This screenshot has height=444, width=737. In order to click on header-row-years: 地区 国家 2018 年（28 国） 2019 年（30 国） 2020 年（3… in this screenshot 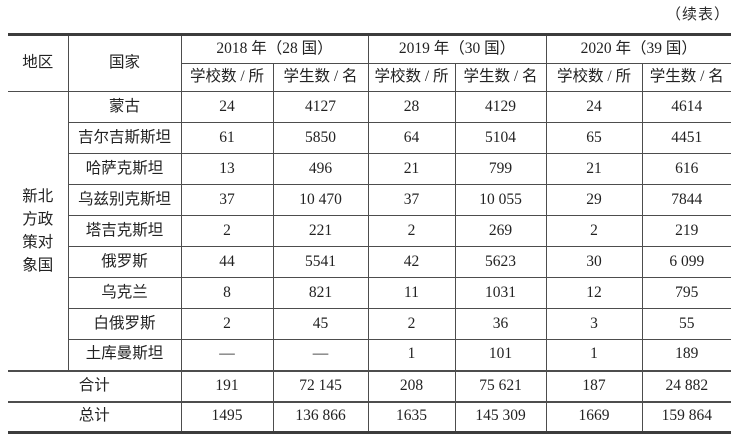, I will do `click(370, 63)`.